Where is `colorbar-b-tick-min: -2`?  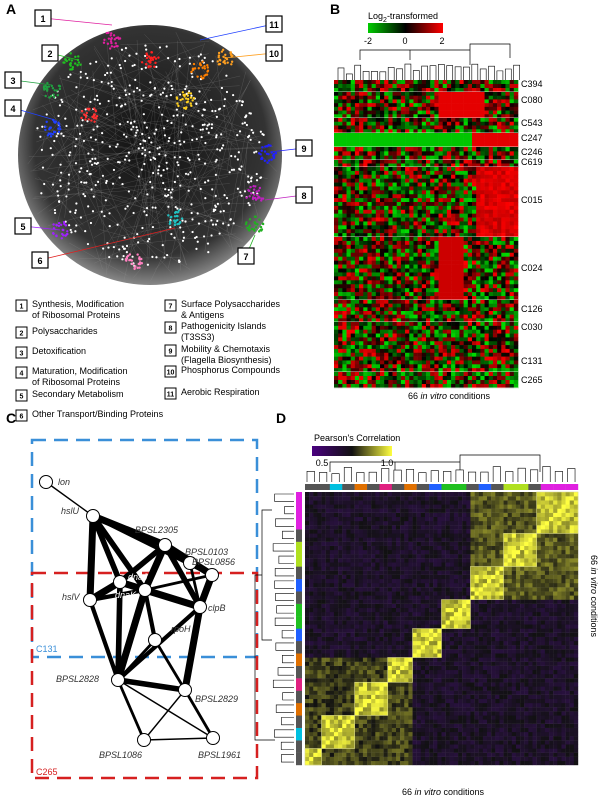 colorbar-b-tick-min: -2 is located at coordinates (368, 41).